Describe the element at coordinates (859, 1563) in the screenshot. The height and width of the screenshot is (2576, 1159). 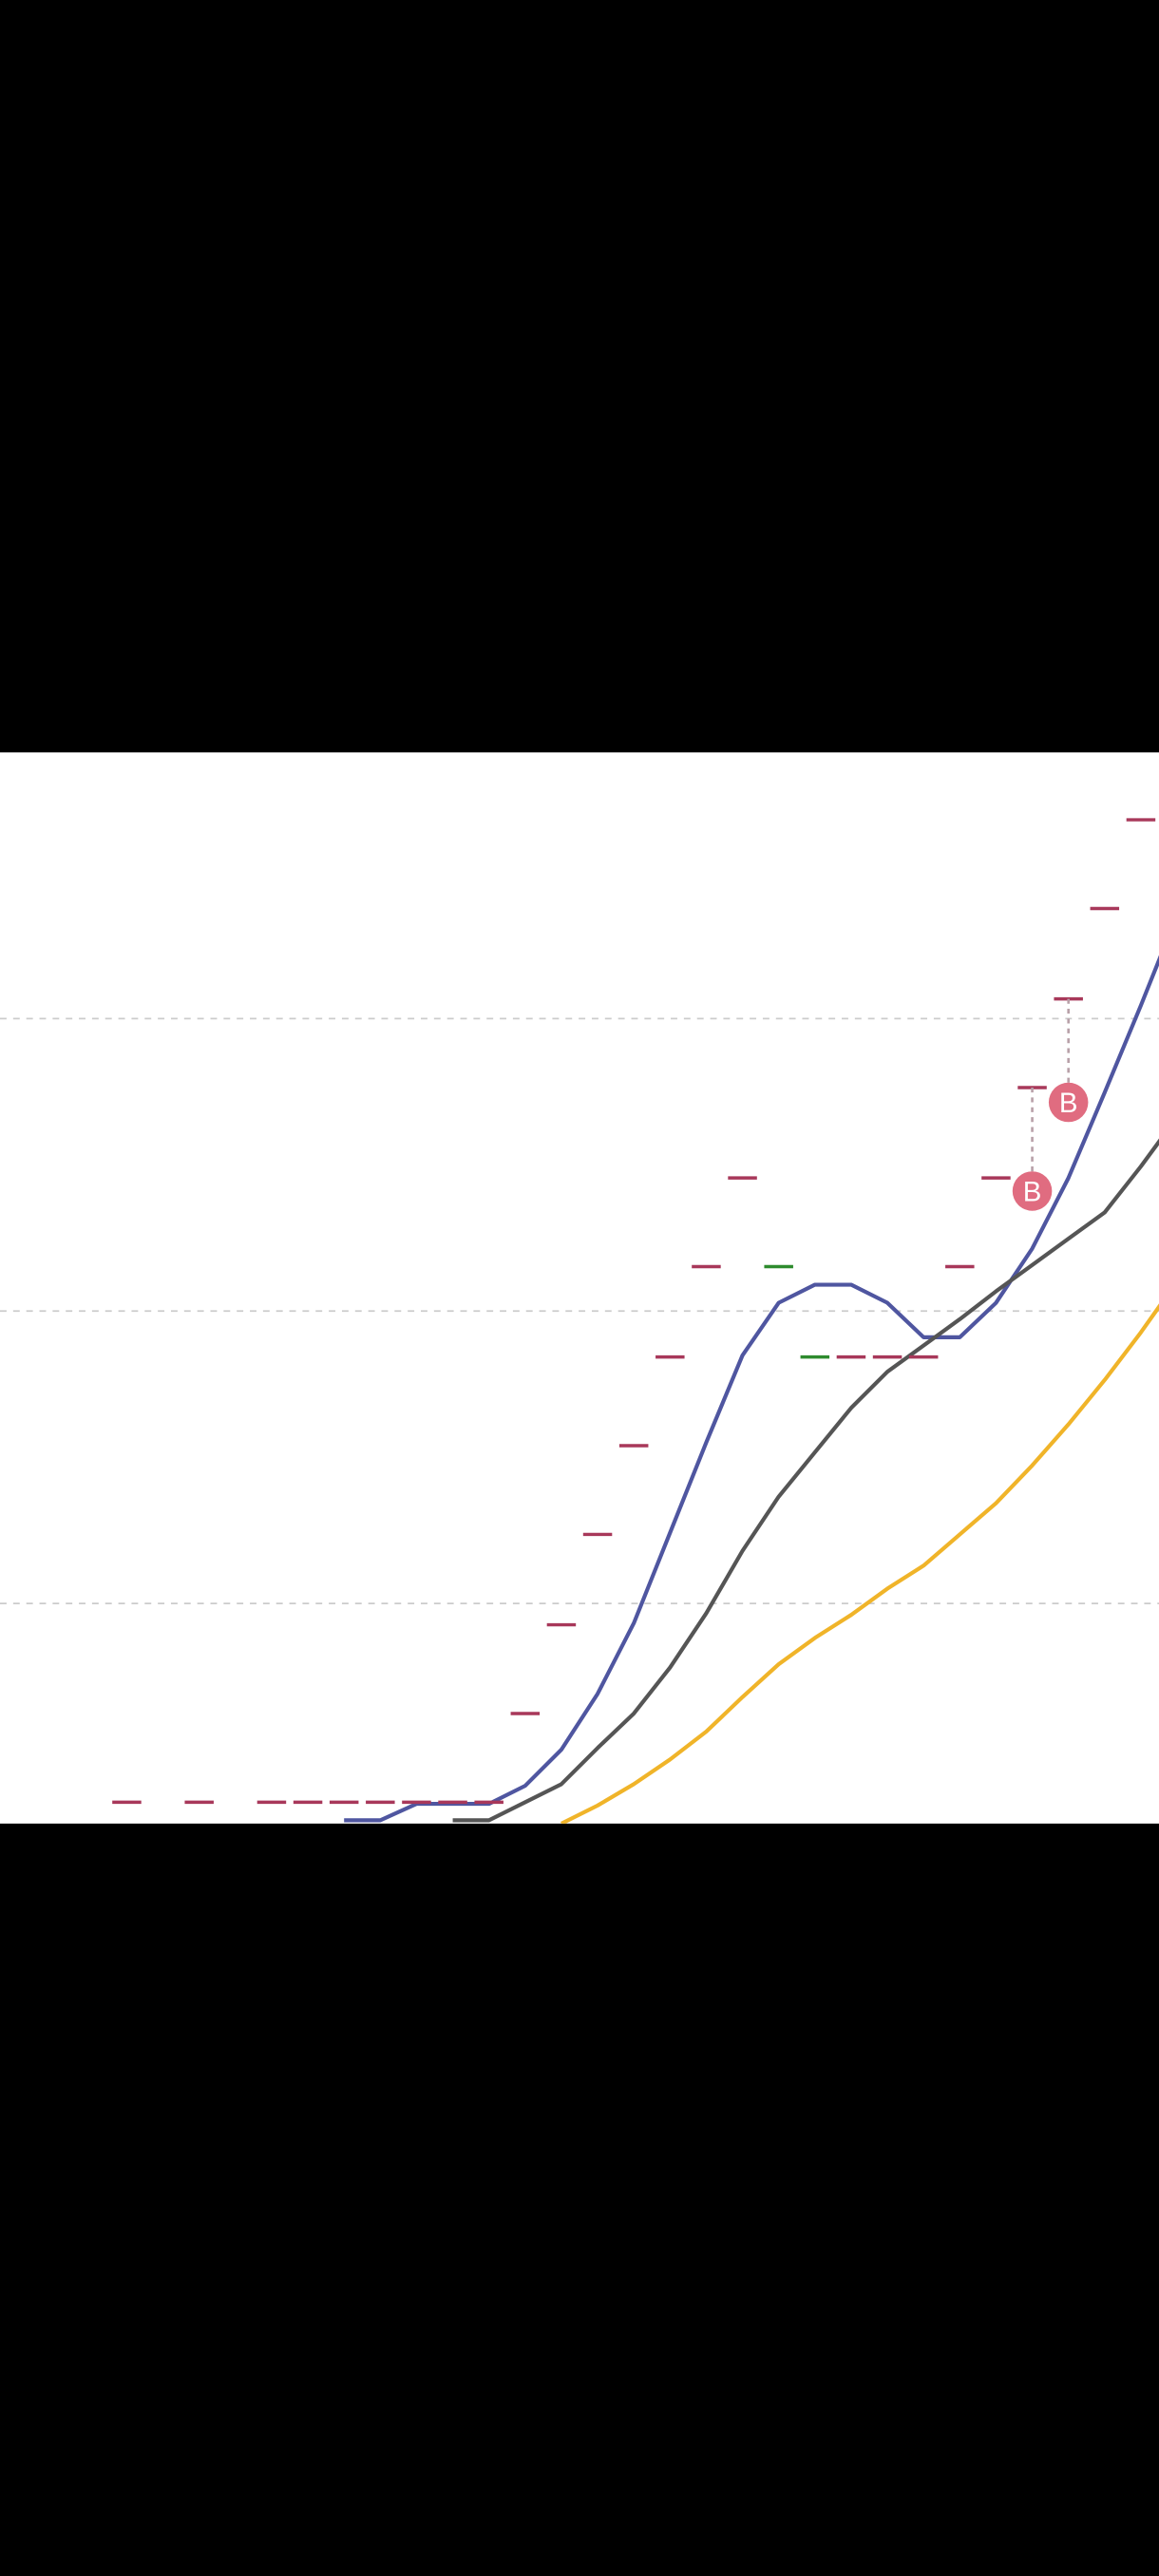
I see `price-line` at that location.